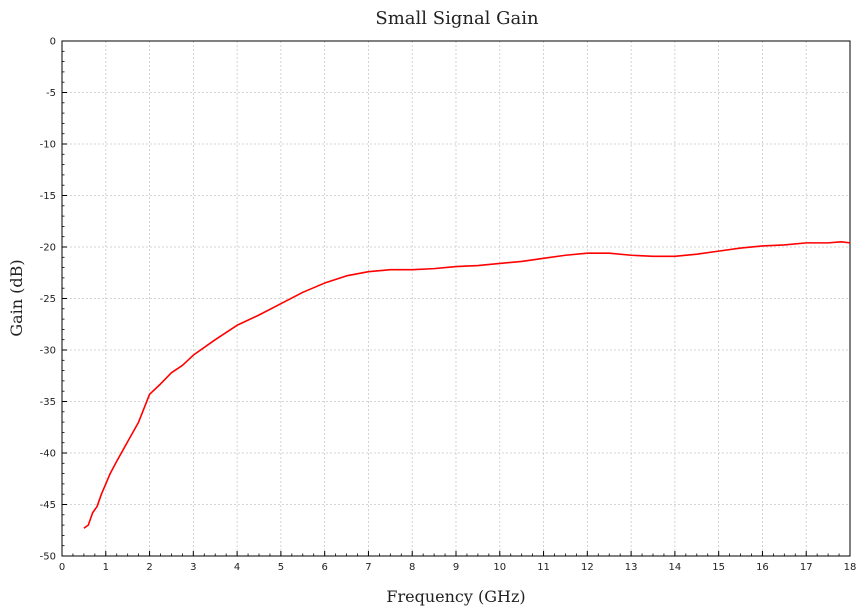  What do you see at coordinates (48, 454) in the screenshot?
I see `y-tick-label: -40` at bounding box center [48, 454].